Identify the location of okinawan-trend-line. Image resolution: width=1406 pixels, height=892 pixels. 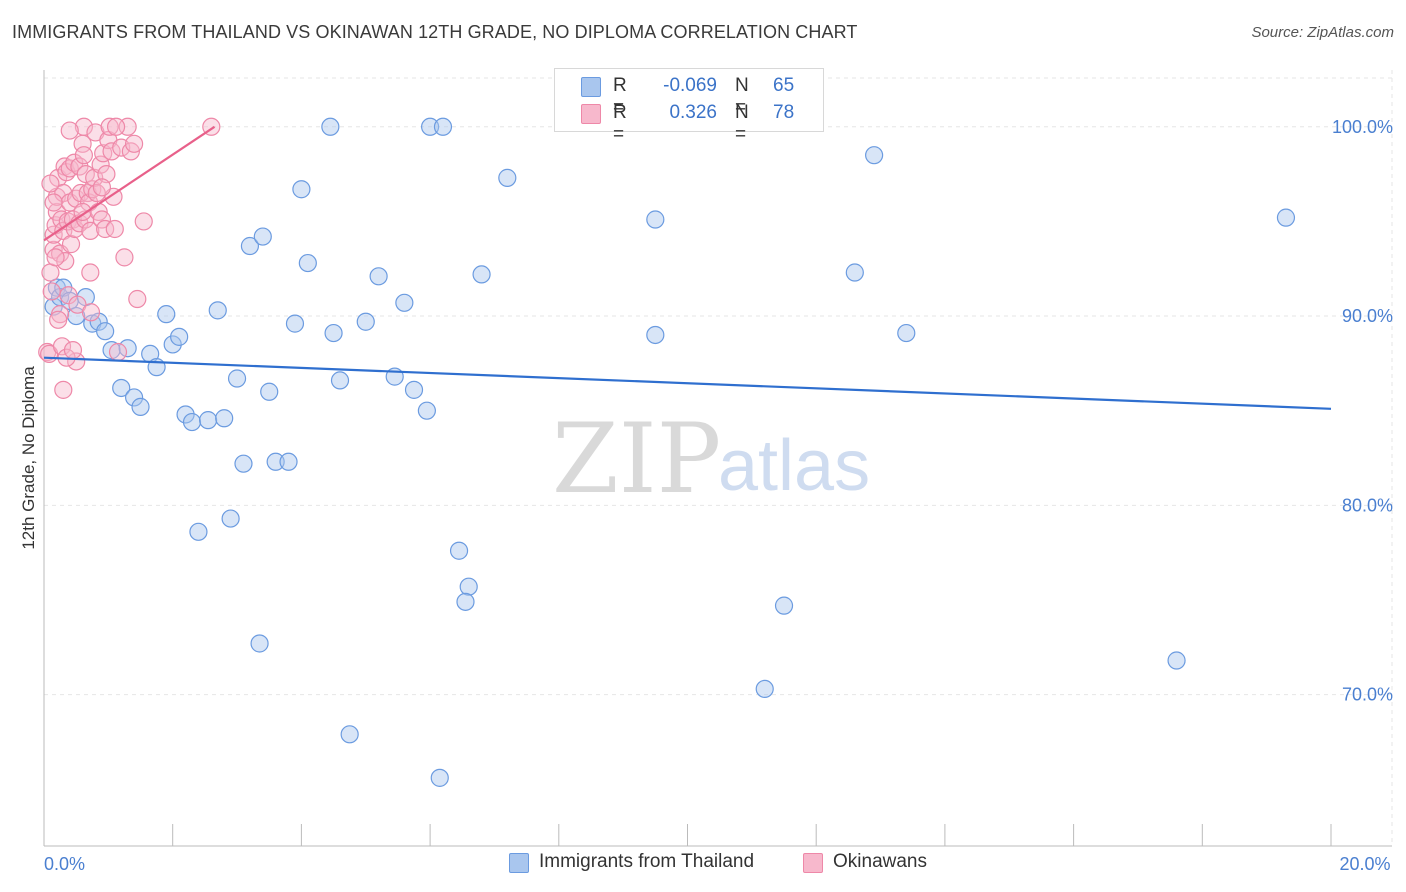
(129, 183).